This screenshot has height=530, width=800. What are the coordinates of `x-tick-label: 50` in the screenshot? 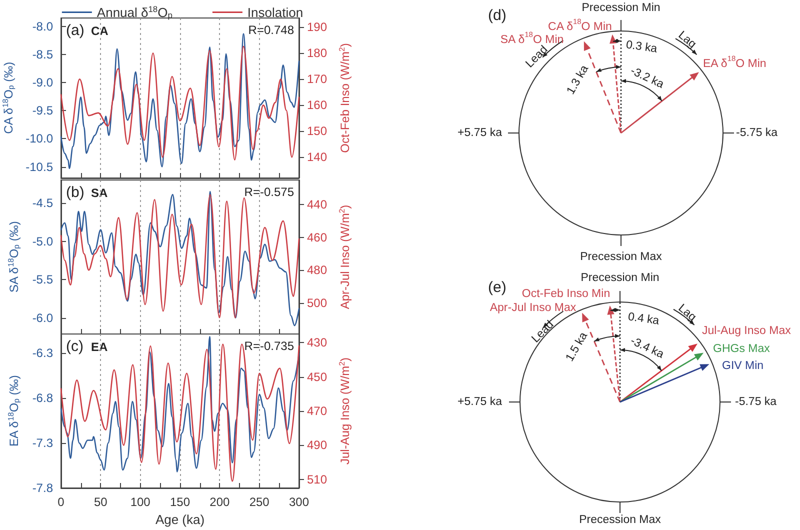 It's located at (101, 502).